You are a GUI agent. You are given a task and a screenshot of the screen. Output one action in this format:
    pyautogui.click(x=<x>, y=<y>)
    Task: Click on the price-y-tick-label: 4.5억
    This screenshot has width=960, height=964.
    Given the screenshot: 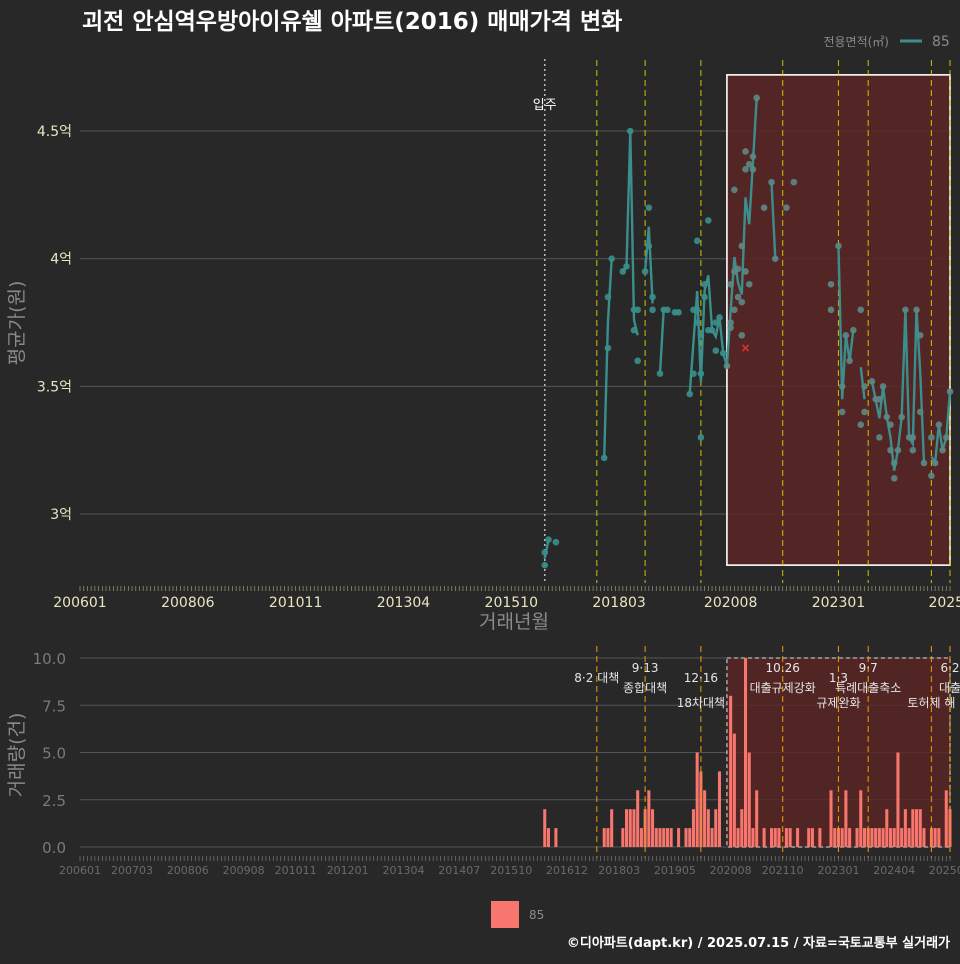 What is the action you would take?
    pyautogui.click(x=54, y=132)
    